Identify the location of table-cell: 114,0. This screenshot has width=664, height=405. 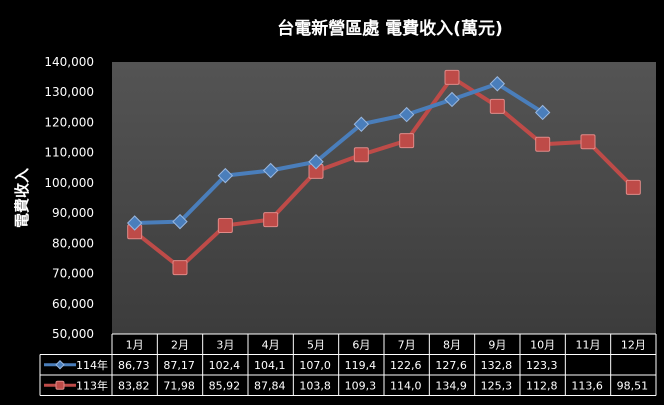
(406, 385).